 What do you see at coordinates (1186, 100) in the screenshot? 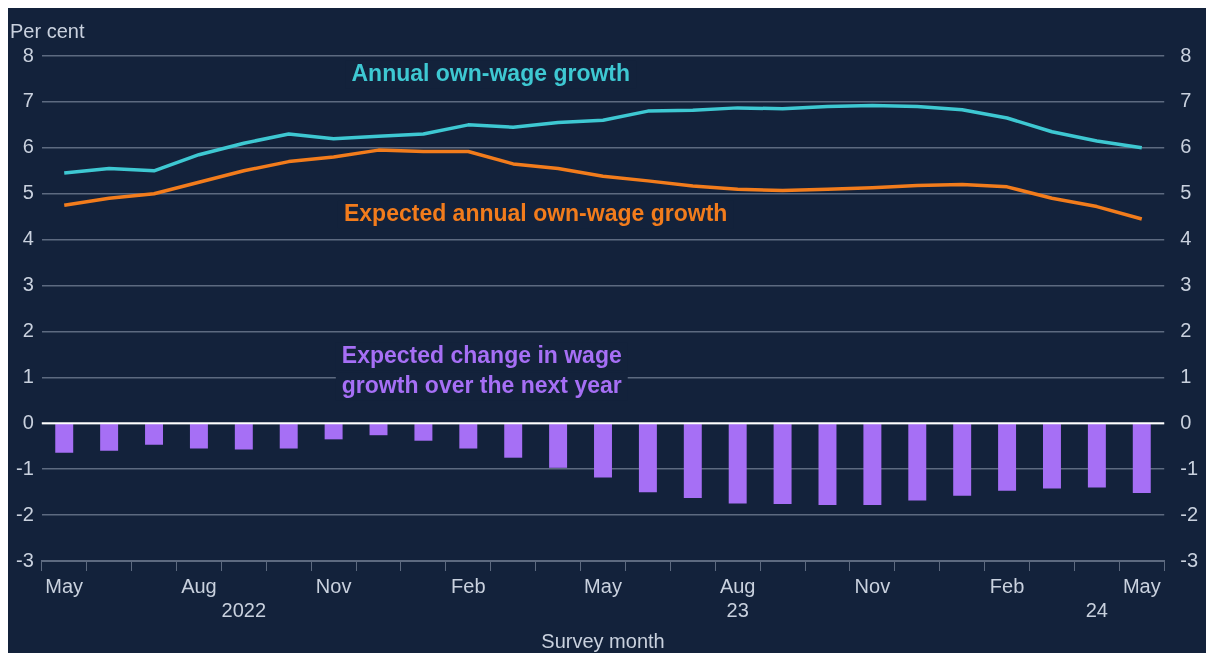
I see `y2-tick-label: 7` at bounding box center [1186, 100].